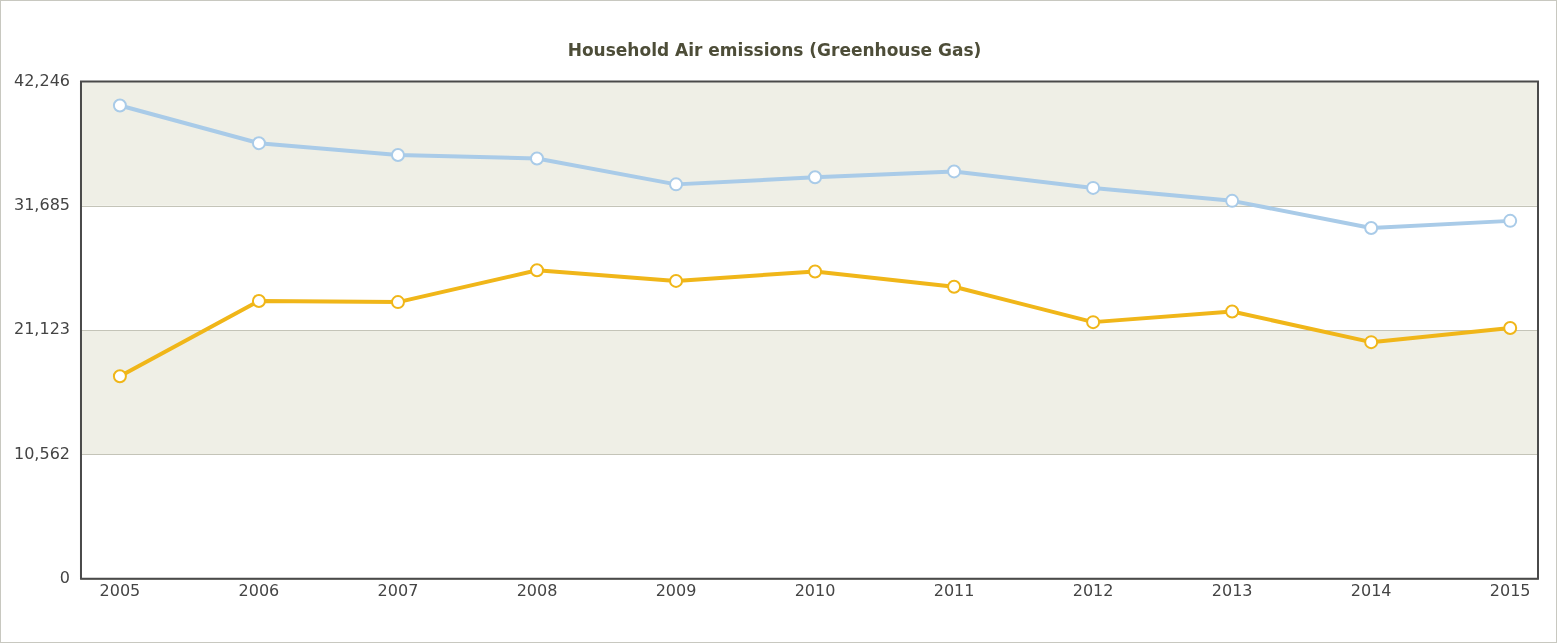 The image size is (1557, 643). Describe the element at coordinates (954, 590) in the screenshot. I see `x-tick-label: 2011` at that location.